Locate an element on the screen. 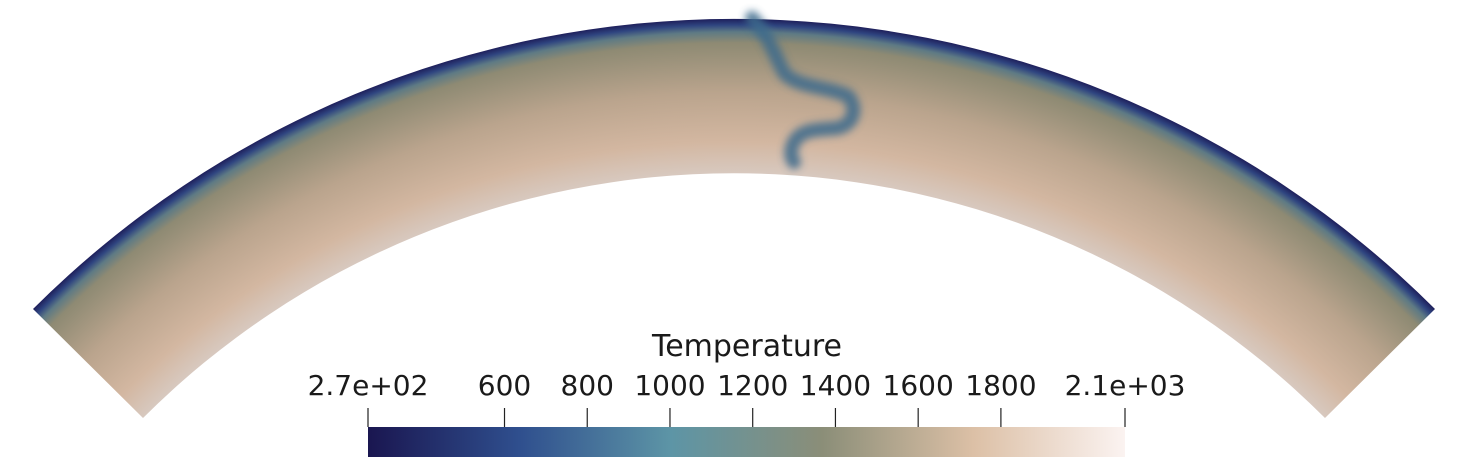  colorbar-tick-label: 1000 is located at coordinates (669, 385).